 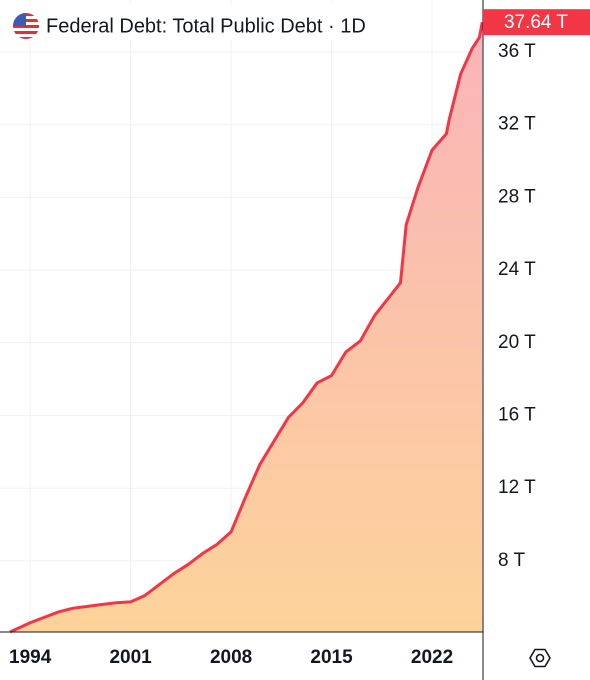 I want to click on chart-title: Federal Debt: Total Public Debt · 1D, so click(x=206, y=26).